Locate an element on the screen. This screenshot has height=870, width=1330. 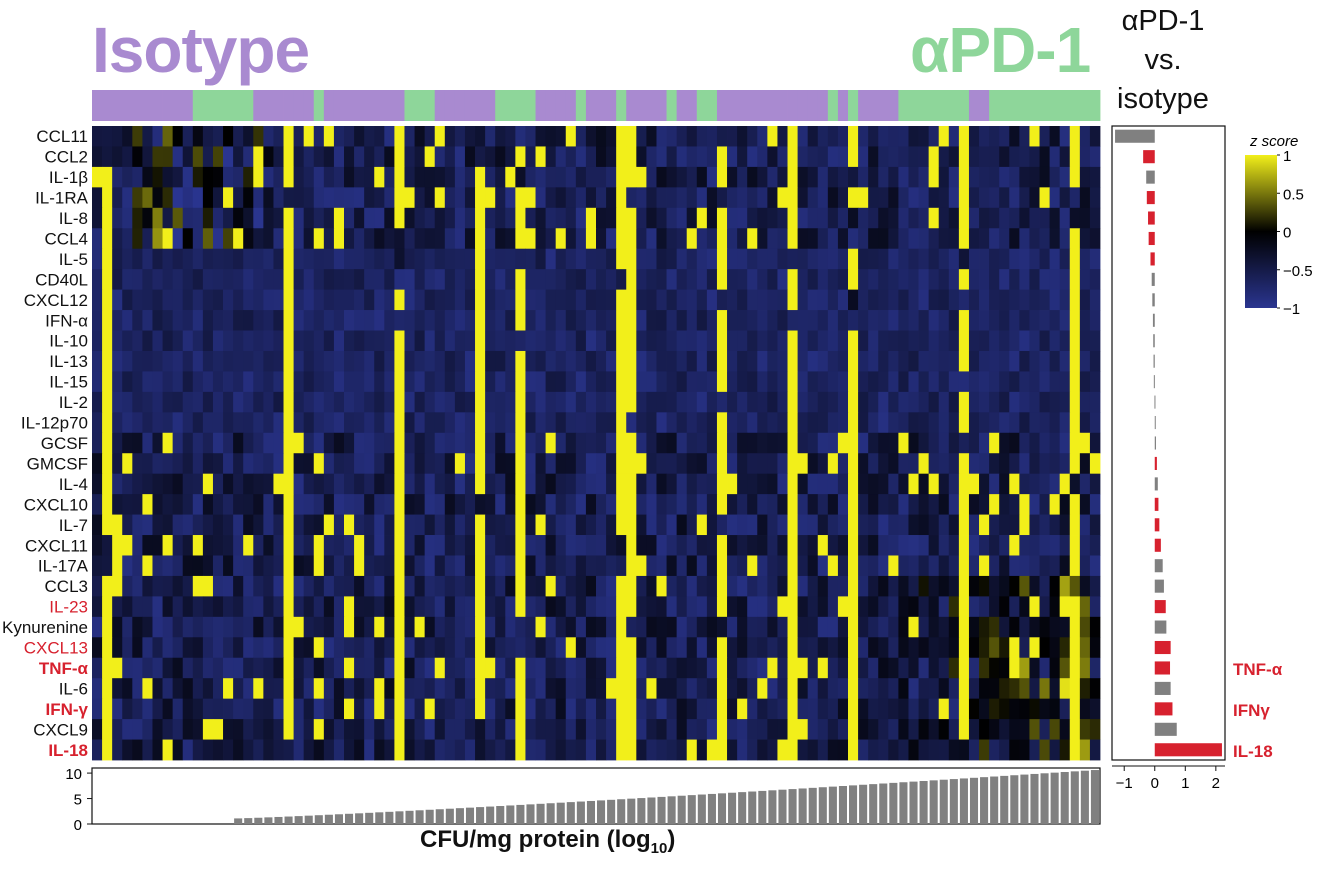
row-label: CXCL11 is located at coordinates (56, 545).